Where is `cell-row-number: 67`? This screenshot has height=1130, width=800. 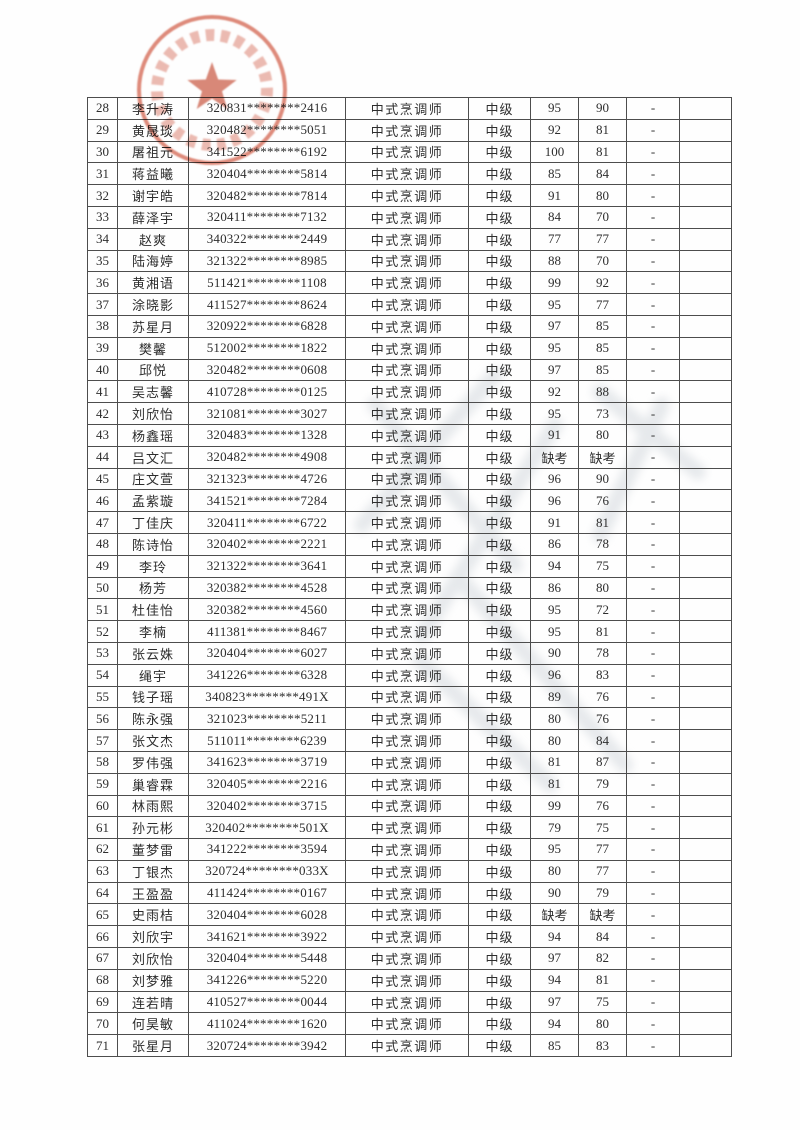 cell-row-number: 67 is located at coordinates (102, 958).